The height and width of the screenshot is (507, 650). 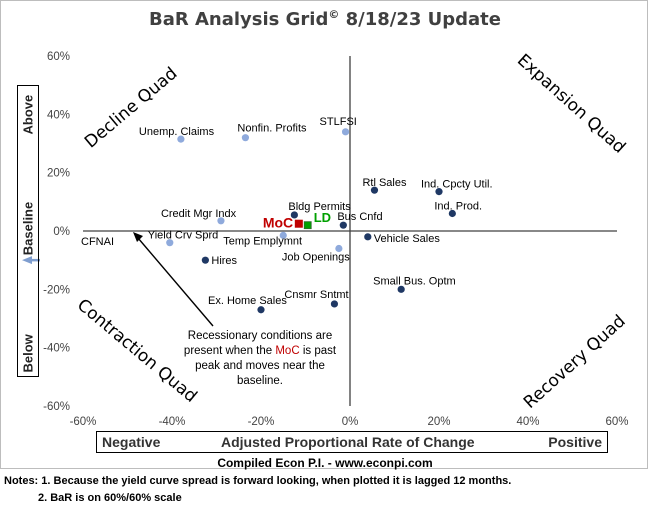 I want to click on point-vehicle-sales-label: Vehicle Sales, so click(x=407, y=239).